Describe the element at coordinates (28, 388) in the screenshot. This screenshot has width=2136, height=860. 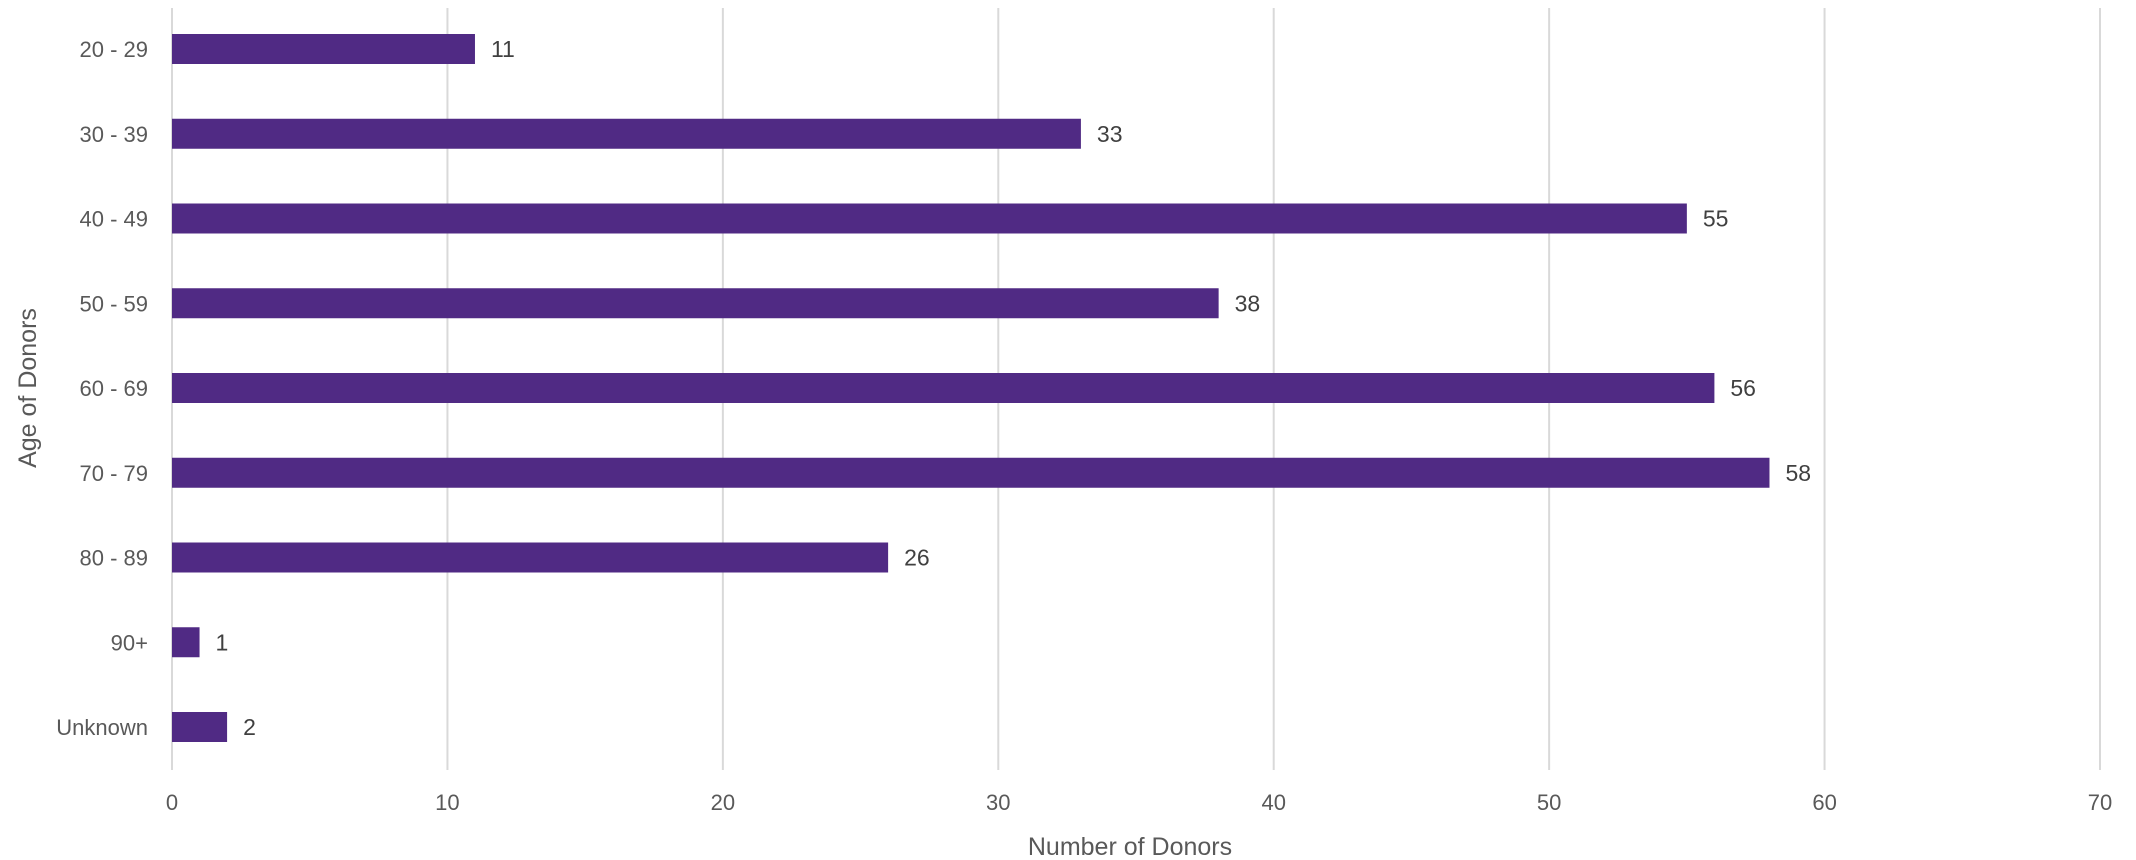
I see `y-axis-title: Age of Donors` at that location.